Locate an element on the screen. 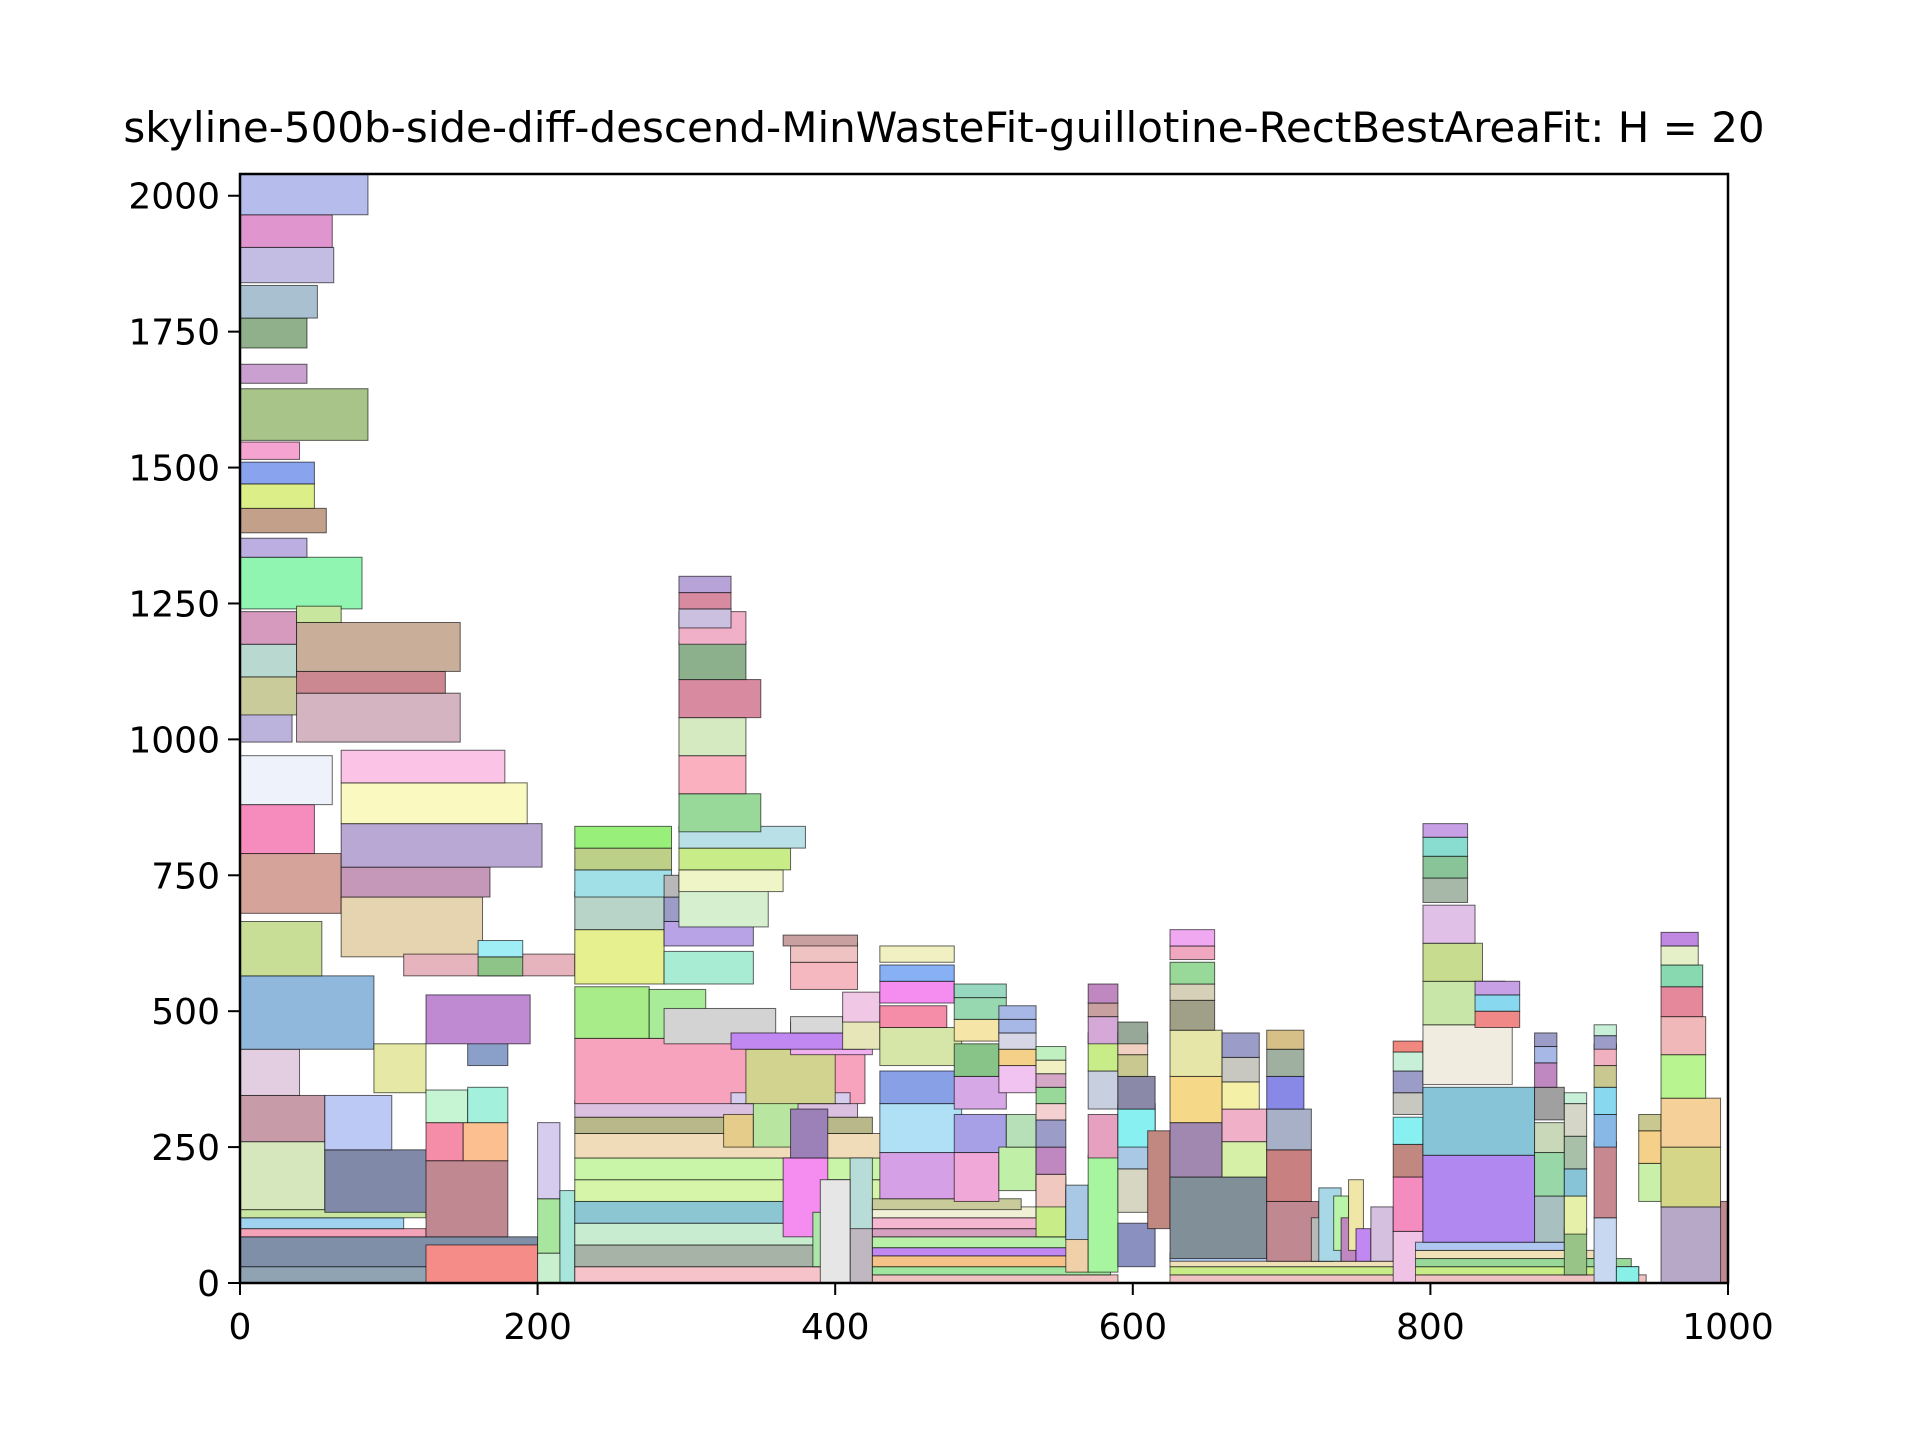  y-tick-label-1750: 1750 is located at coordinates (174, 333).